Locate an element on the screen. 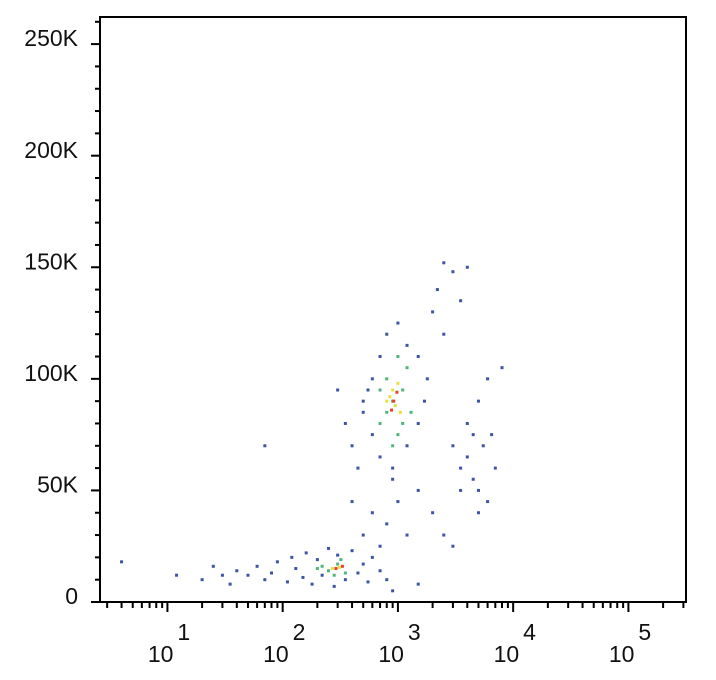 This screenshot has width=716, height=680. x-tick-exponent: 1 is located at coordinates (183, 632).